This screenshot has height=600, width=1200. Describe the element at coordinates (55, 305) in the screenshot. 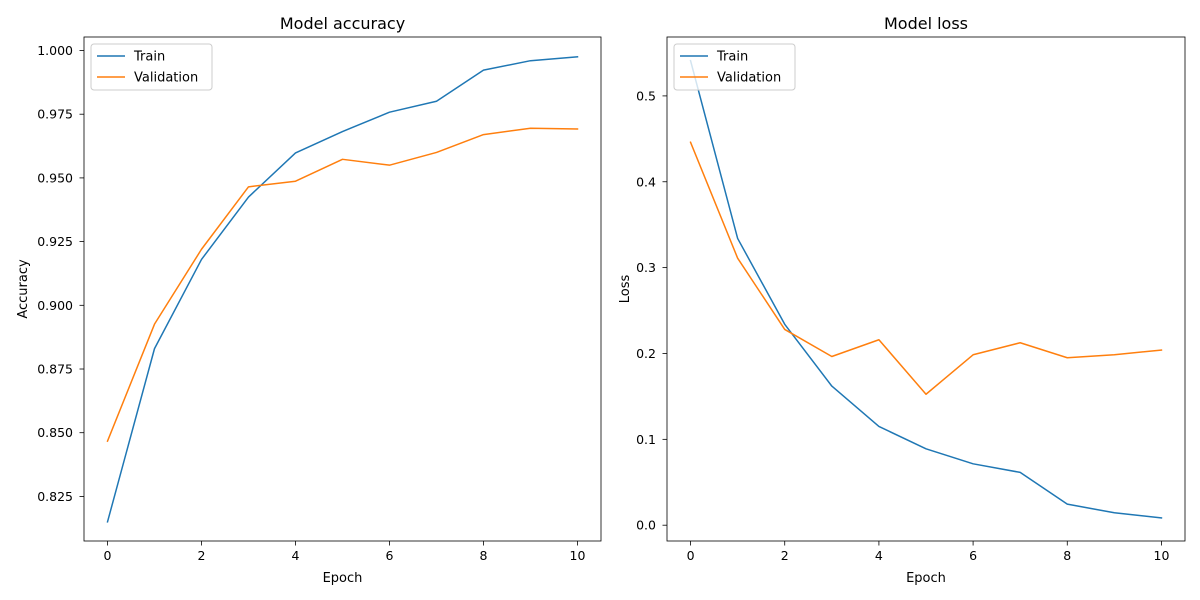

I see `y-tick-label: 0.900` at that location.